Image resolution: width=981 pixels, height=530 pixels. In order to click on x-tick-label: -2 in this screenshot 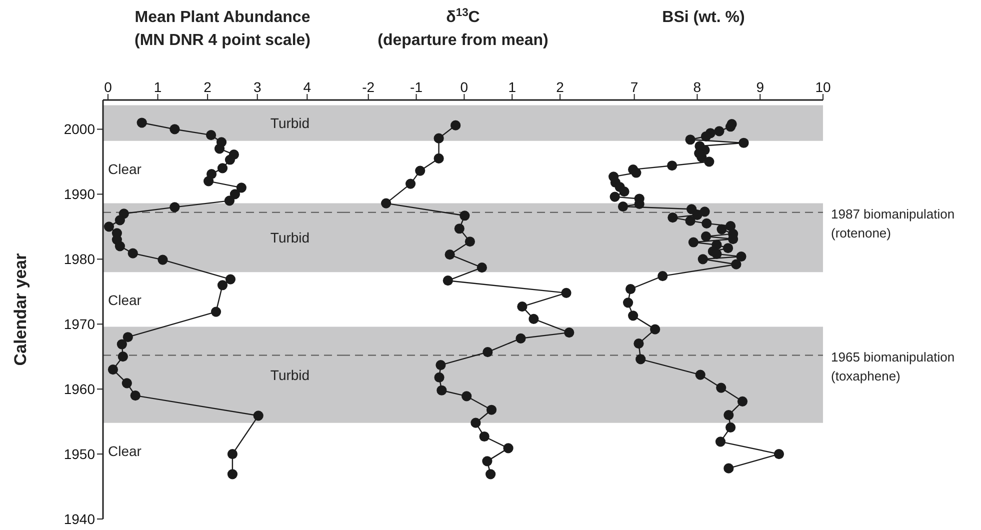, I will do `click(368, 87)`.